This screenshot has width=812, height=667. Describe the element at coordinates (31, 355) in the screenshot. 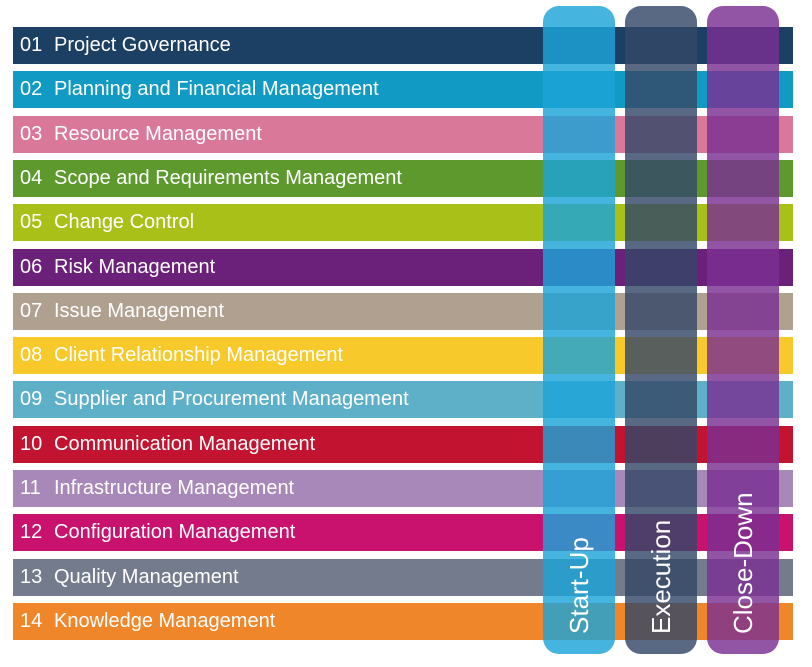

I see `process-area-number: 08` at that location.